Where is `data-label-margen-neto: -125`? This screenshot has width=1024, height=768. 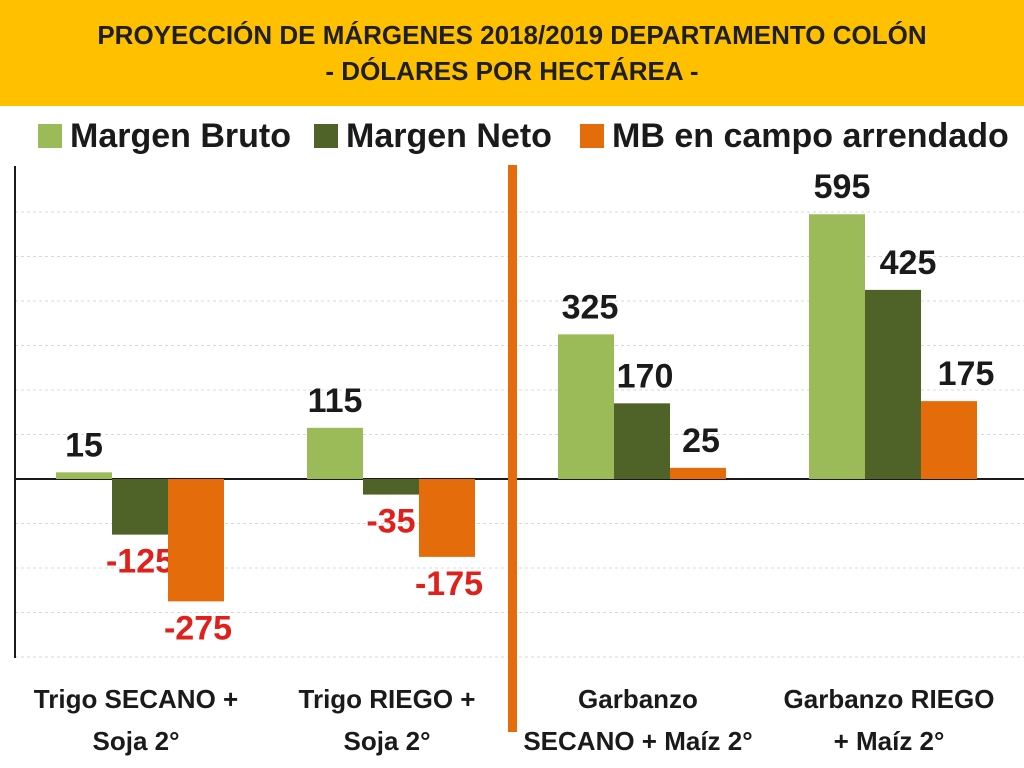
data-label-margen-neto: -125 is located at coordinates (140, 562).